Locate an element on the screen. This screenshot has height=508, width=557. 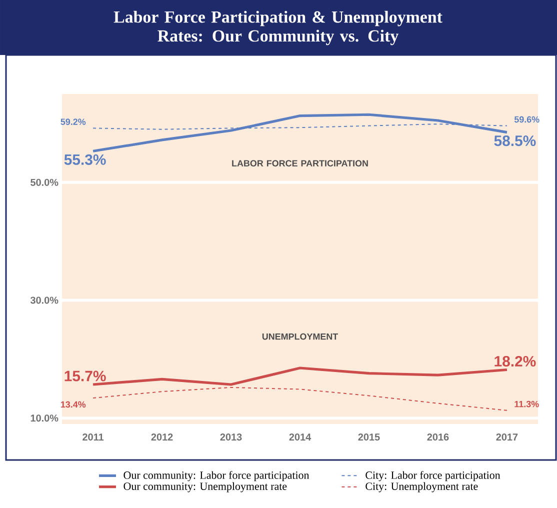
x-tick-label: 2016 is located at coordinates (438, 437).